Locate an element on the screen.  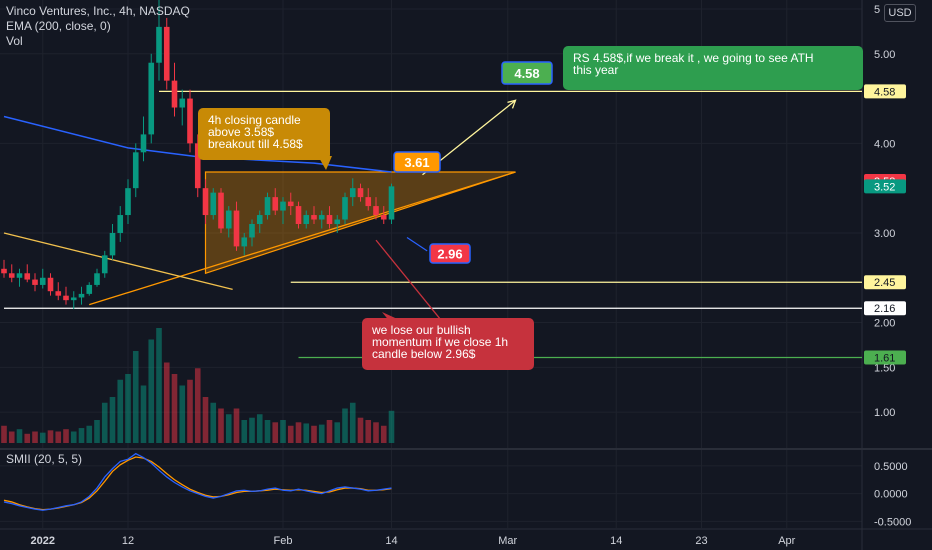
support-label-text: 2.96 is located at coordinates (449, 254).